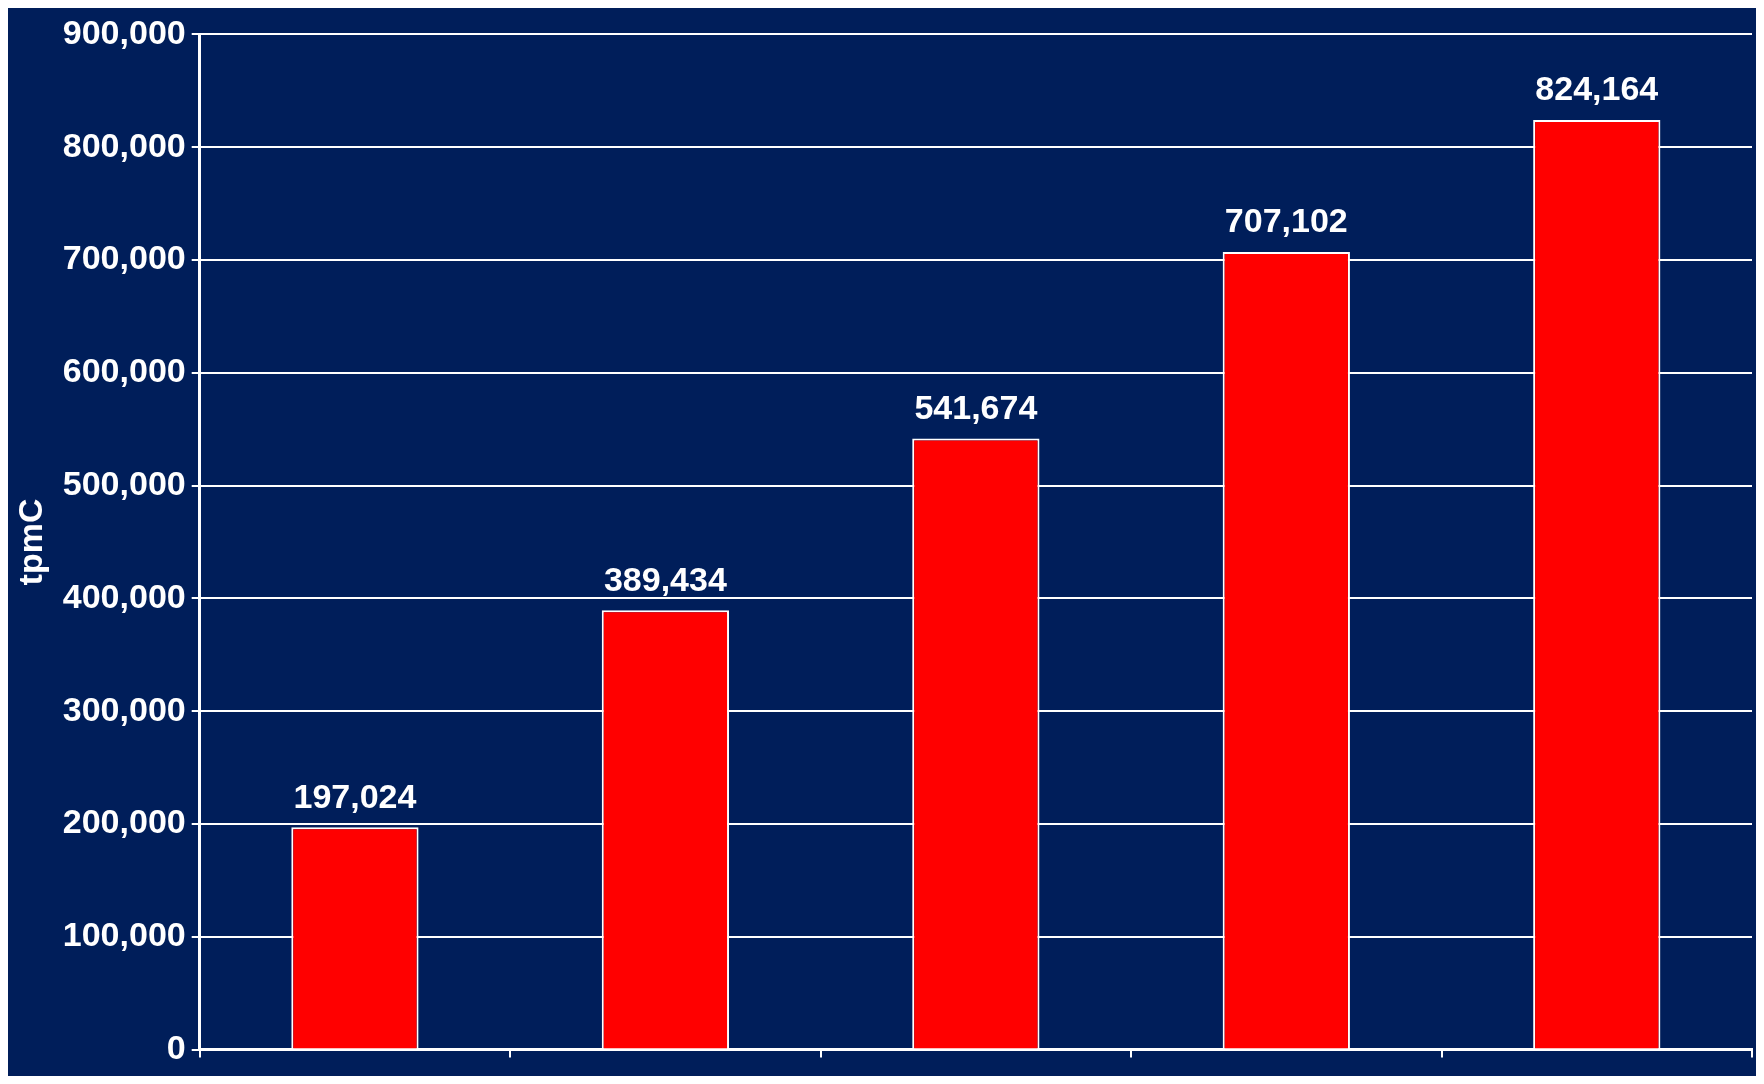 The width and height of the screenshot is (1764, 1084). I want to click on y-axis-title: tpmC, so click(29, 542).